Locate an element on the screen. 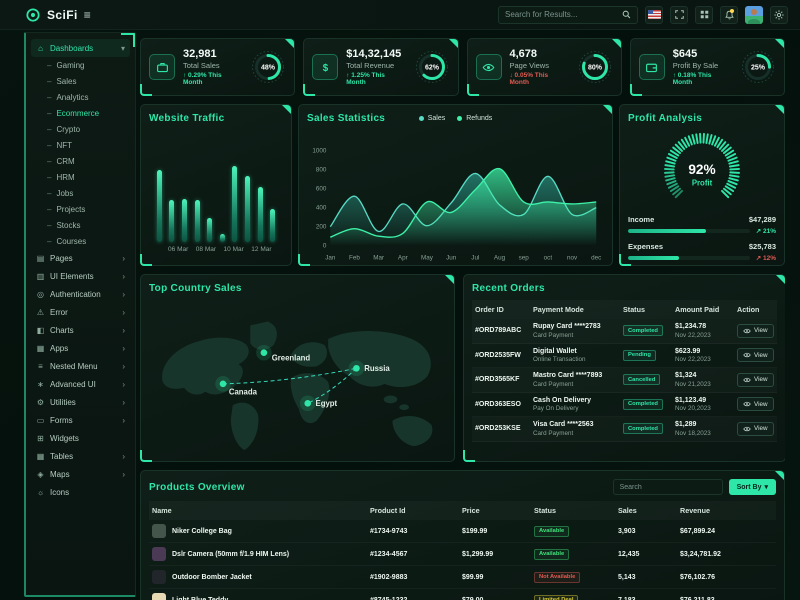 The height and width of the screenshot is (600, 800). sidebar-item-utilities: ⚙ Utilities › is located at coordinates (80, 402).